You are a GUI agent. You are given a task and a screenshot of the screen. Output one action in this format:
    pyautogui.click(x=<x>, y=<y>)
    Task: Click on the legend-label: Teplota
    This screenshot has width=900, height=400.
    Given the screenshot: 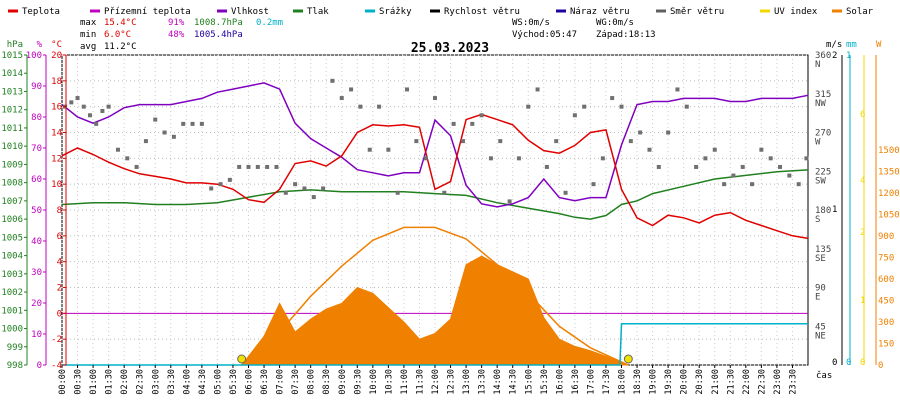 What is the action you would take?
    pyautogui.click(x=41, y=12)
    